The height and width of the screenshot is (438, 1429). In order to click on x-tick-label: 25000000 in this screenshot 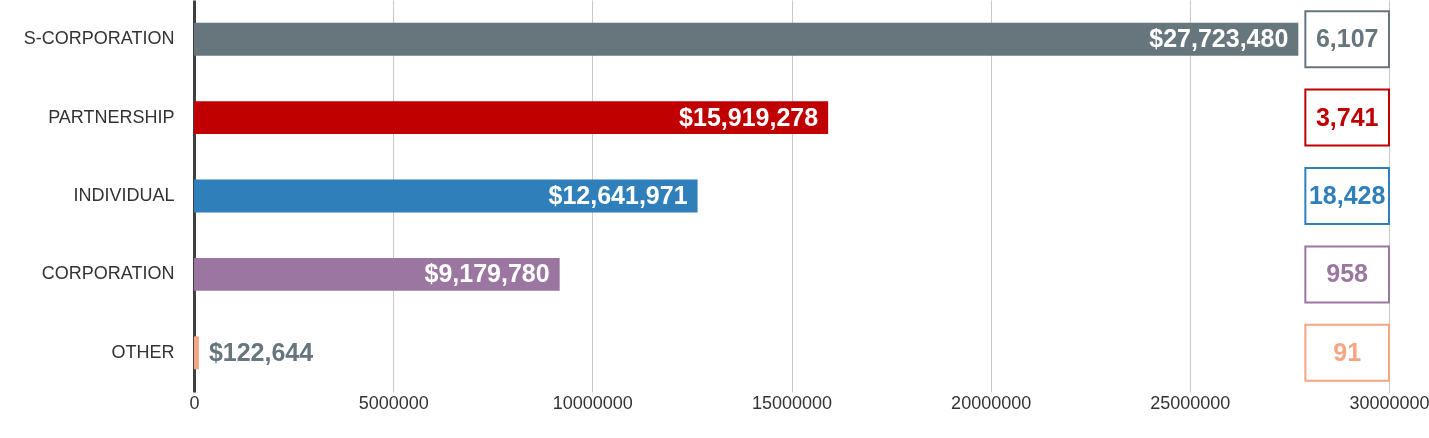, I will do `click(1190, 402)`.